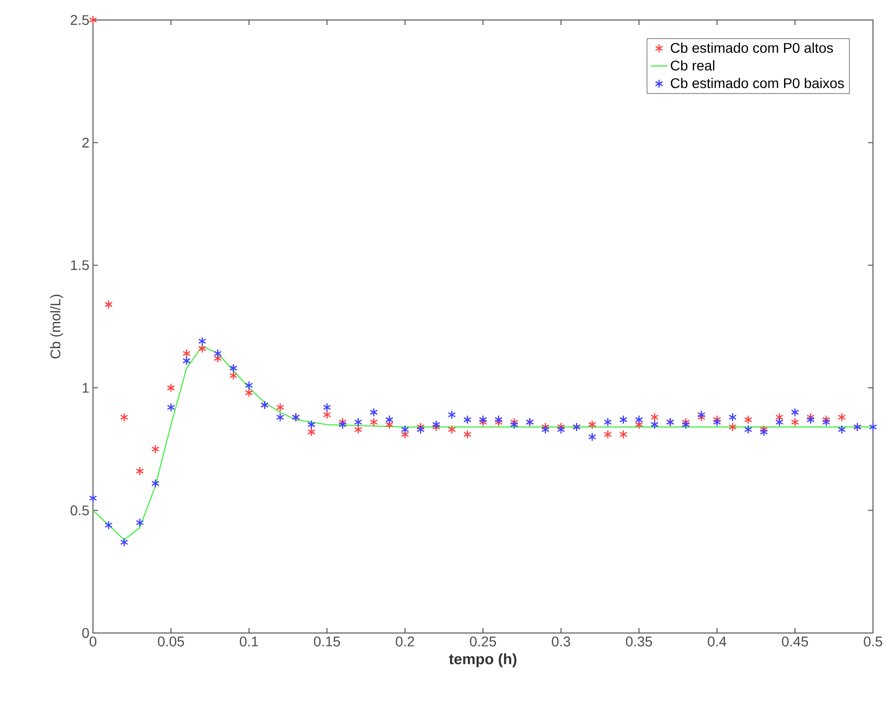 This screenshot has width=892, height=705. I want to click on x-tick-label: 0.1, so click(249, 641).